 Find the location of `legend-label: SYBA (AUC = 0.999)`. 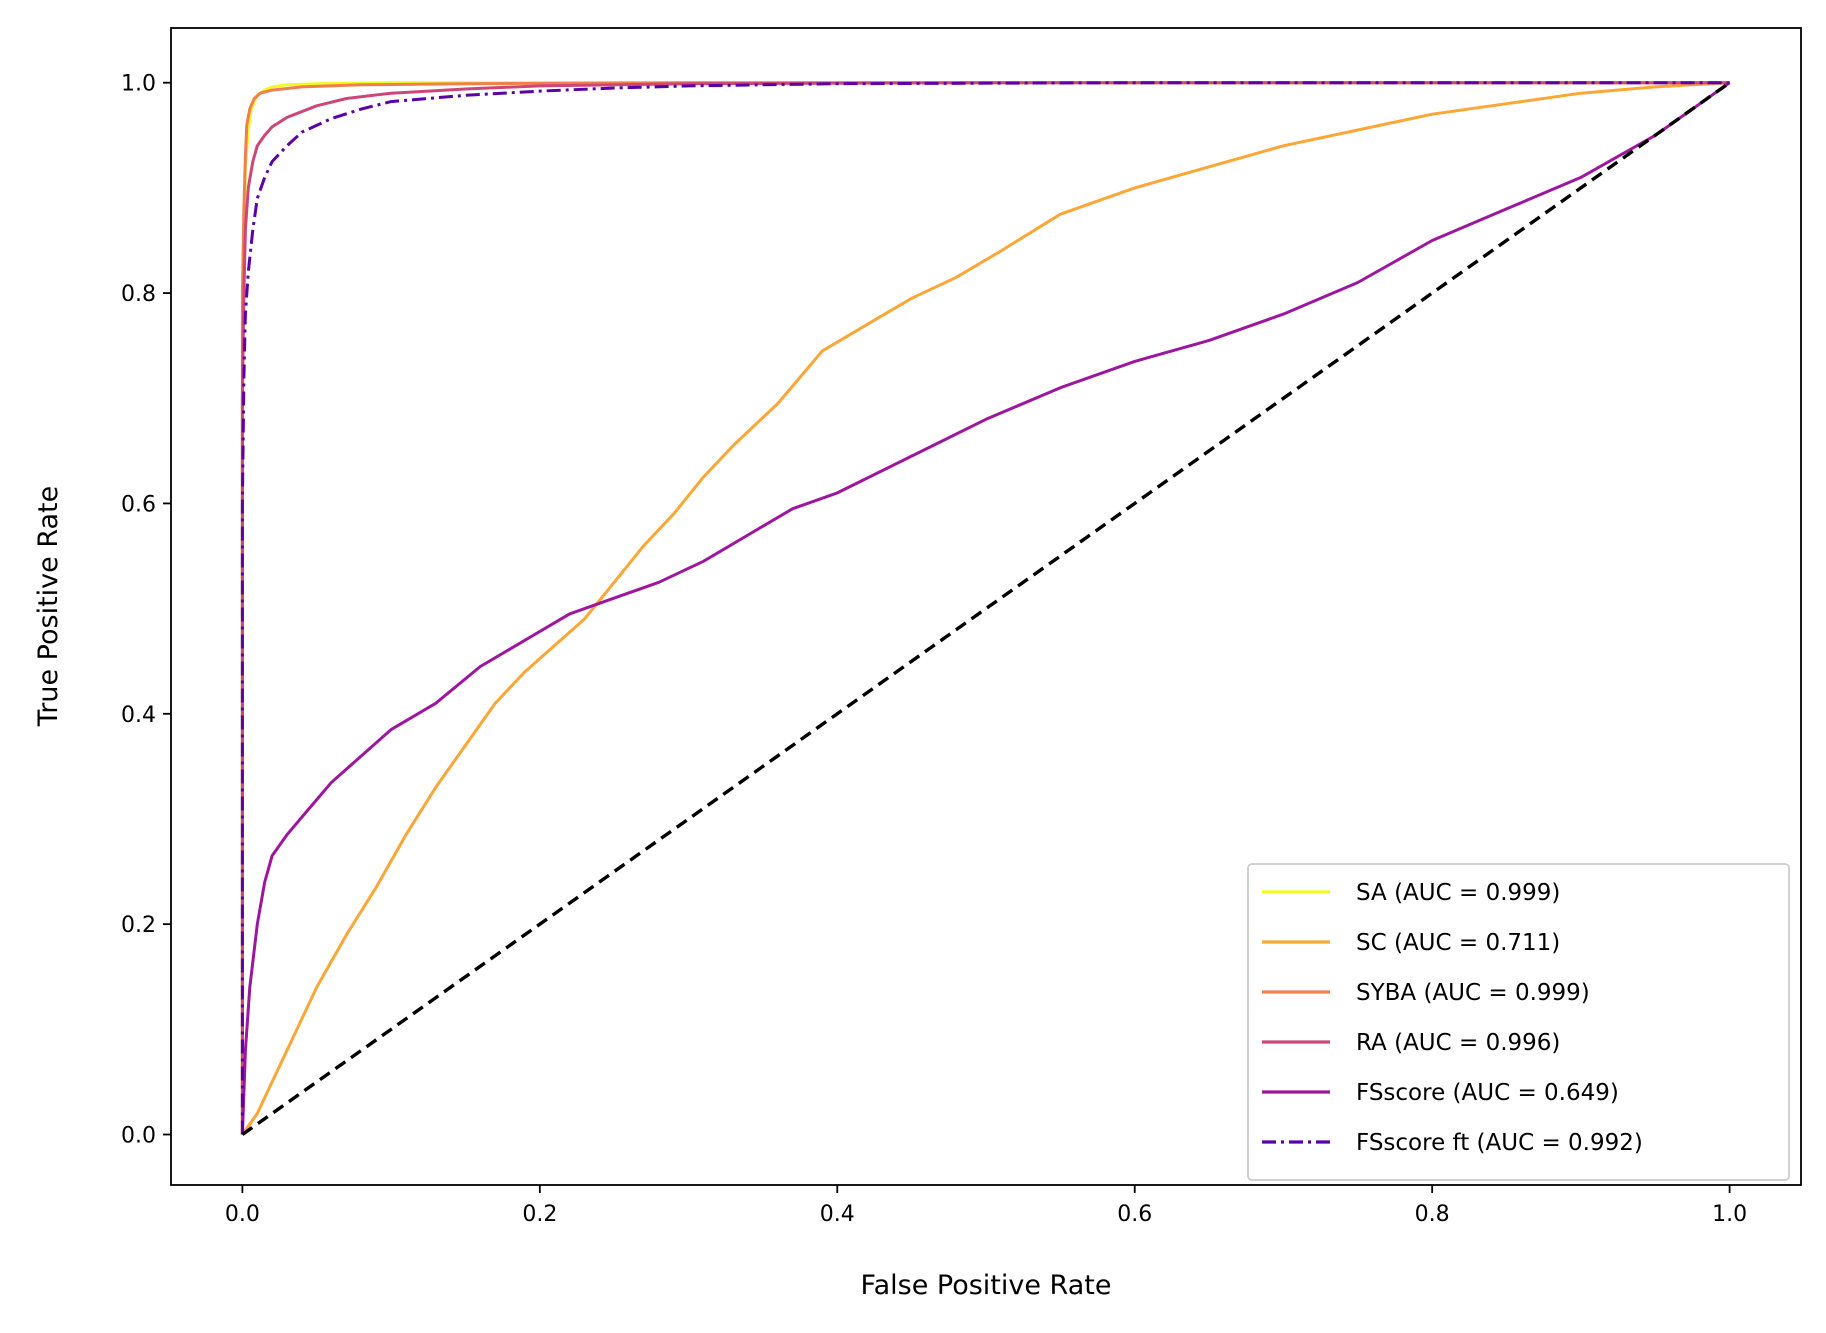

legend-label: SYBA (AUC = 0.999) is located at coordinates (1473, 993).